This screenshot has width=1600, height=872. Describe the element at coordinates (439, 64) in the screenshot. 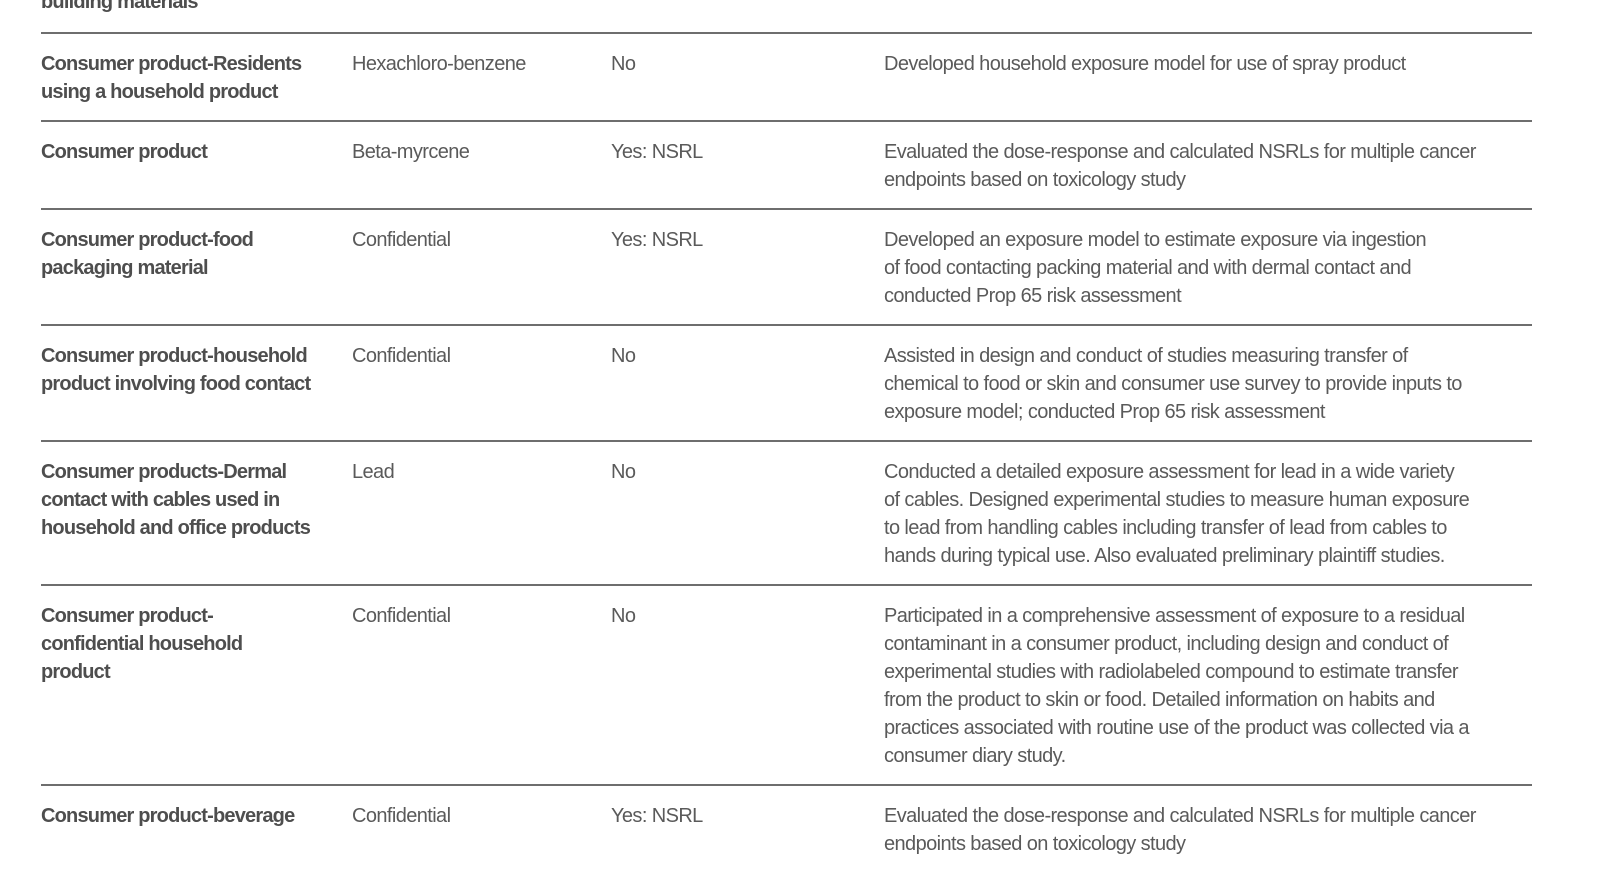

I see `chemical-cell: Hexachloro-benzene` at that location.